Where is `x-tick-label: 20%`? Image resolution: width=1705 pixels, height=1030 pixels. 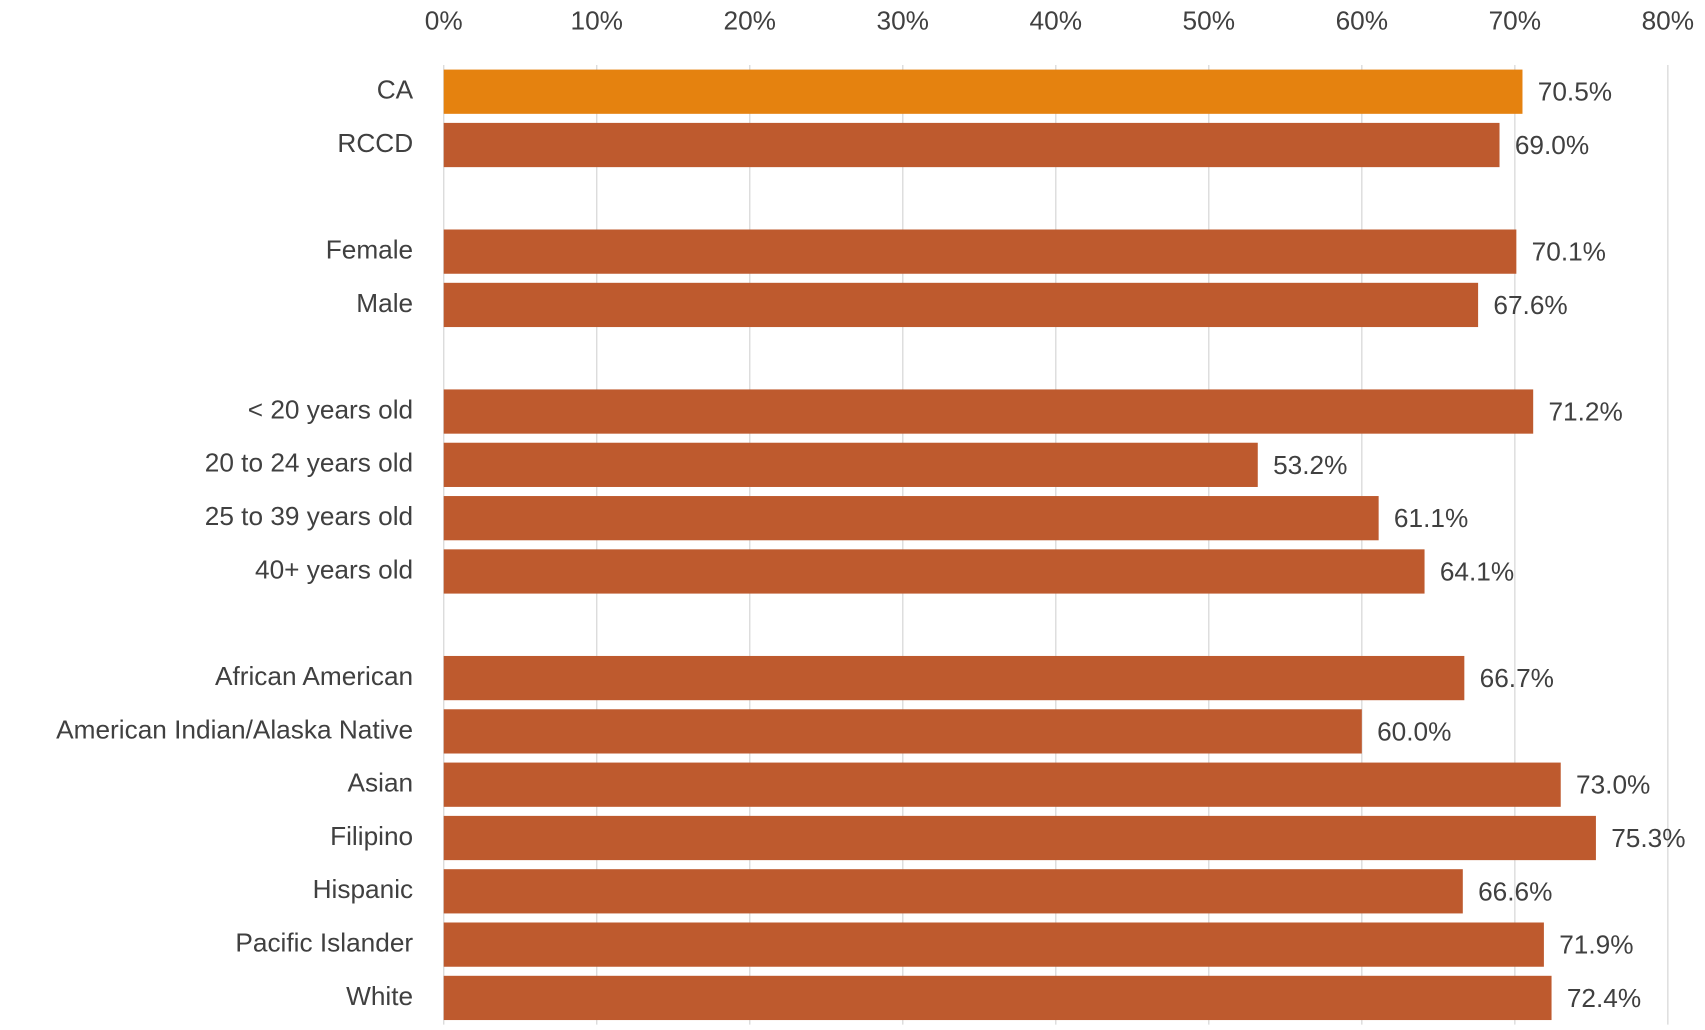 x-tick-label: 20% is located at coordinates (750, 21).